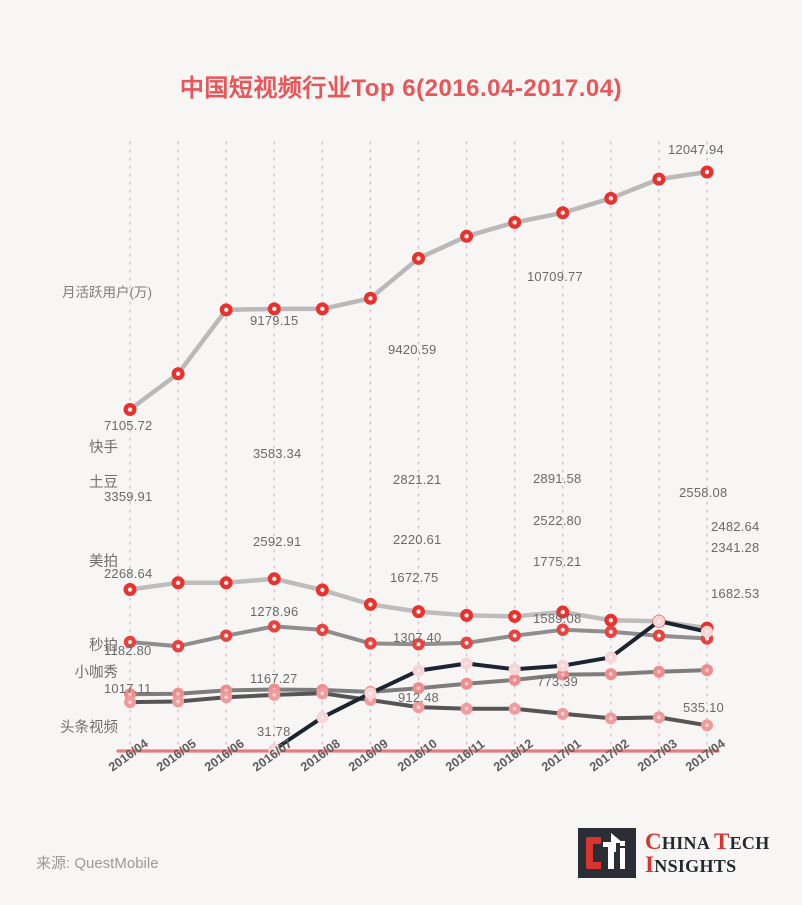  I want to click on data-value-label: 535.10, so click(703, 707).